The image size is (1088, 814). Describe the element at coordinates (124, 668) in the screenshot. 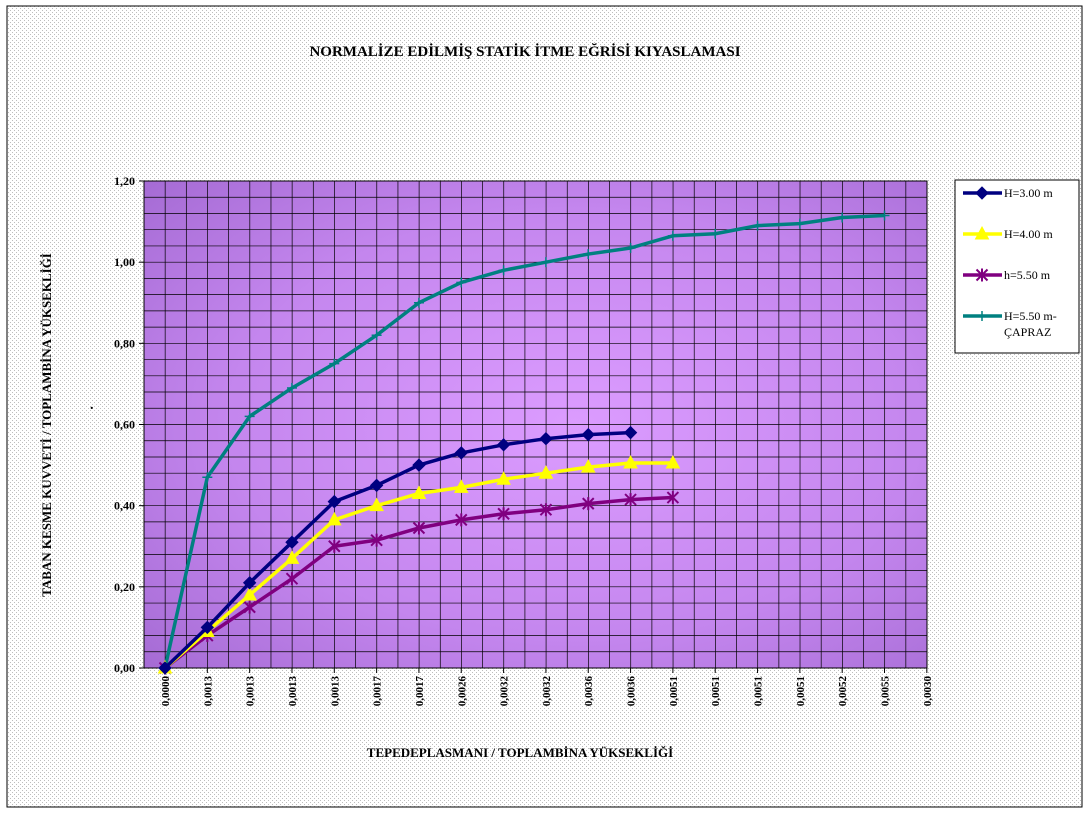

I see `y-tick-label: 0,00` at that location.